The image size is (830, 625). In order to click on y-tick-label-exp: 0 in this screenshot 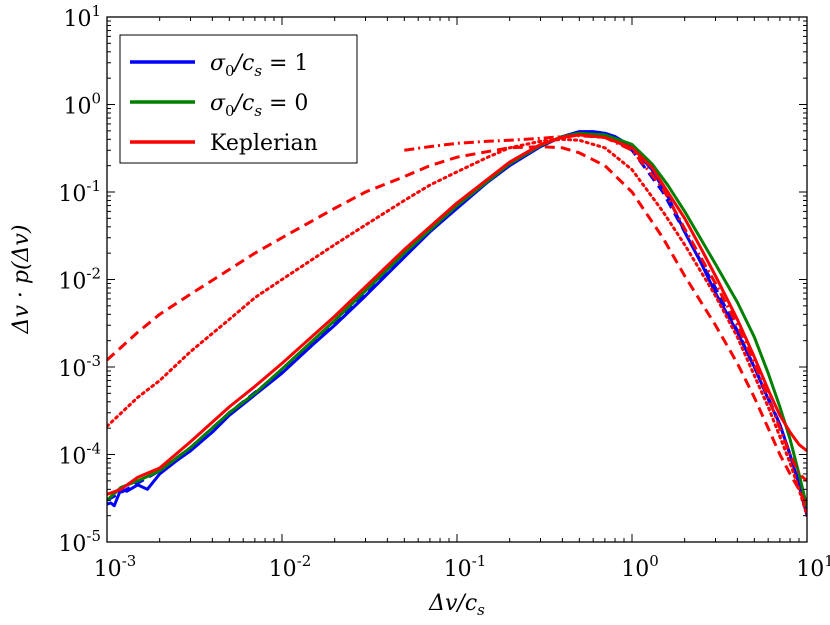, I will do `click(96, 99)`.